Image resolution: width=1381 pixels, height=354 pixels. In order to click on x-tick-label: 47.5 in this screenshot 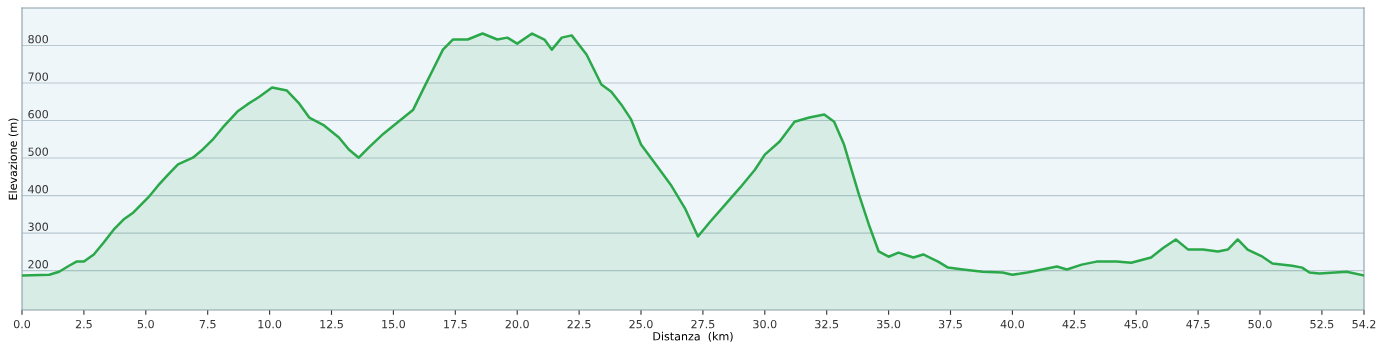, I will do `click(1198, 324)`.